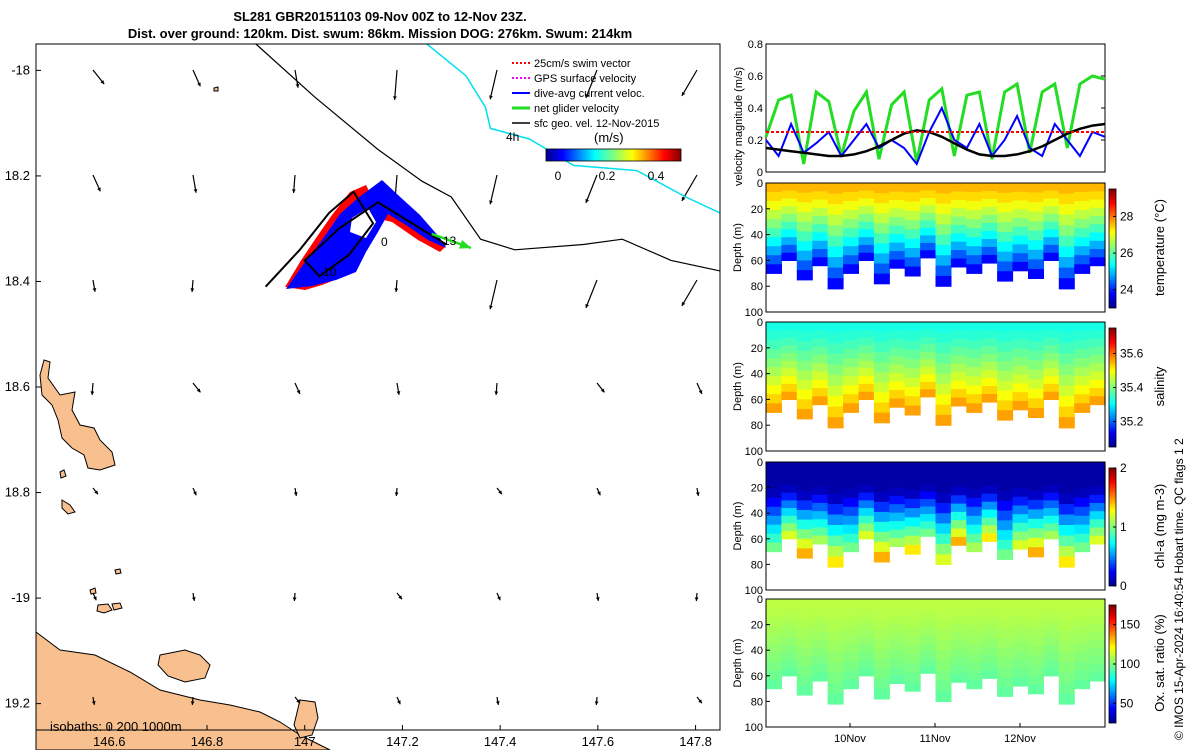  I want to click on current-vector-arrow, so click(689, 293).